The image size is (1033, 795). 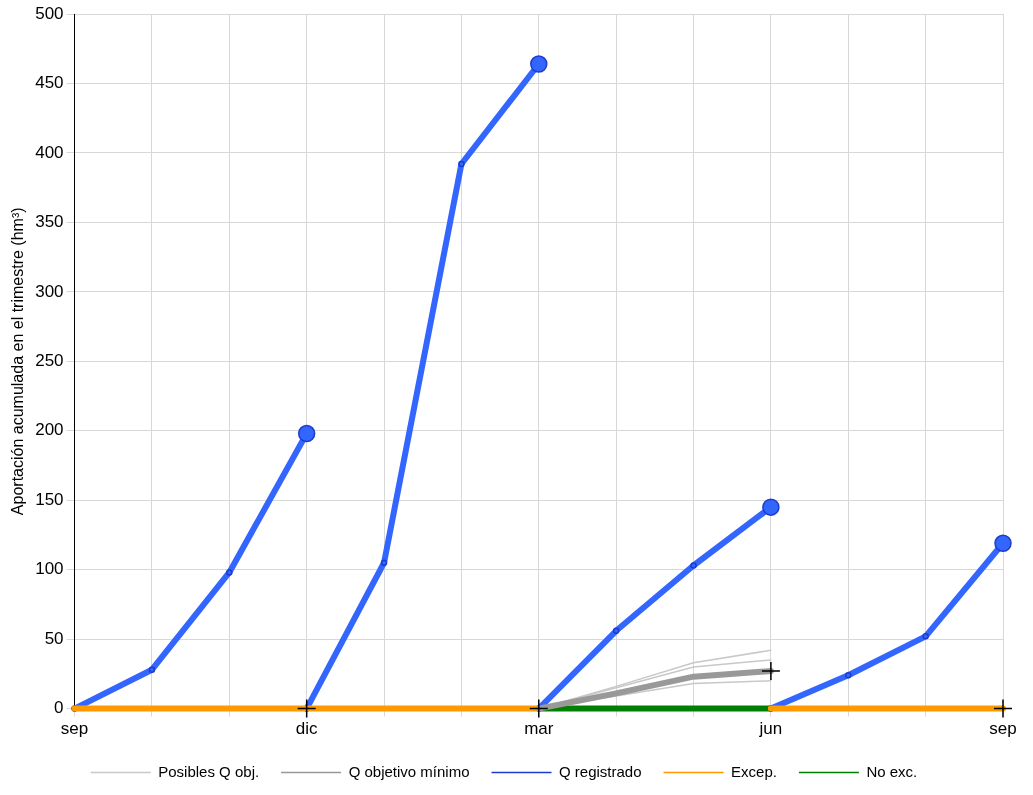 I want to click on y-tick-label: 50, so click(x=54, y=638).